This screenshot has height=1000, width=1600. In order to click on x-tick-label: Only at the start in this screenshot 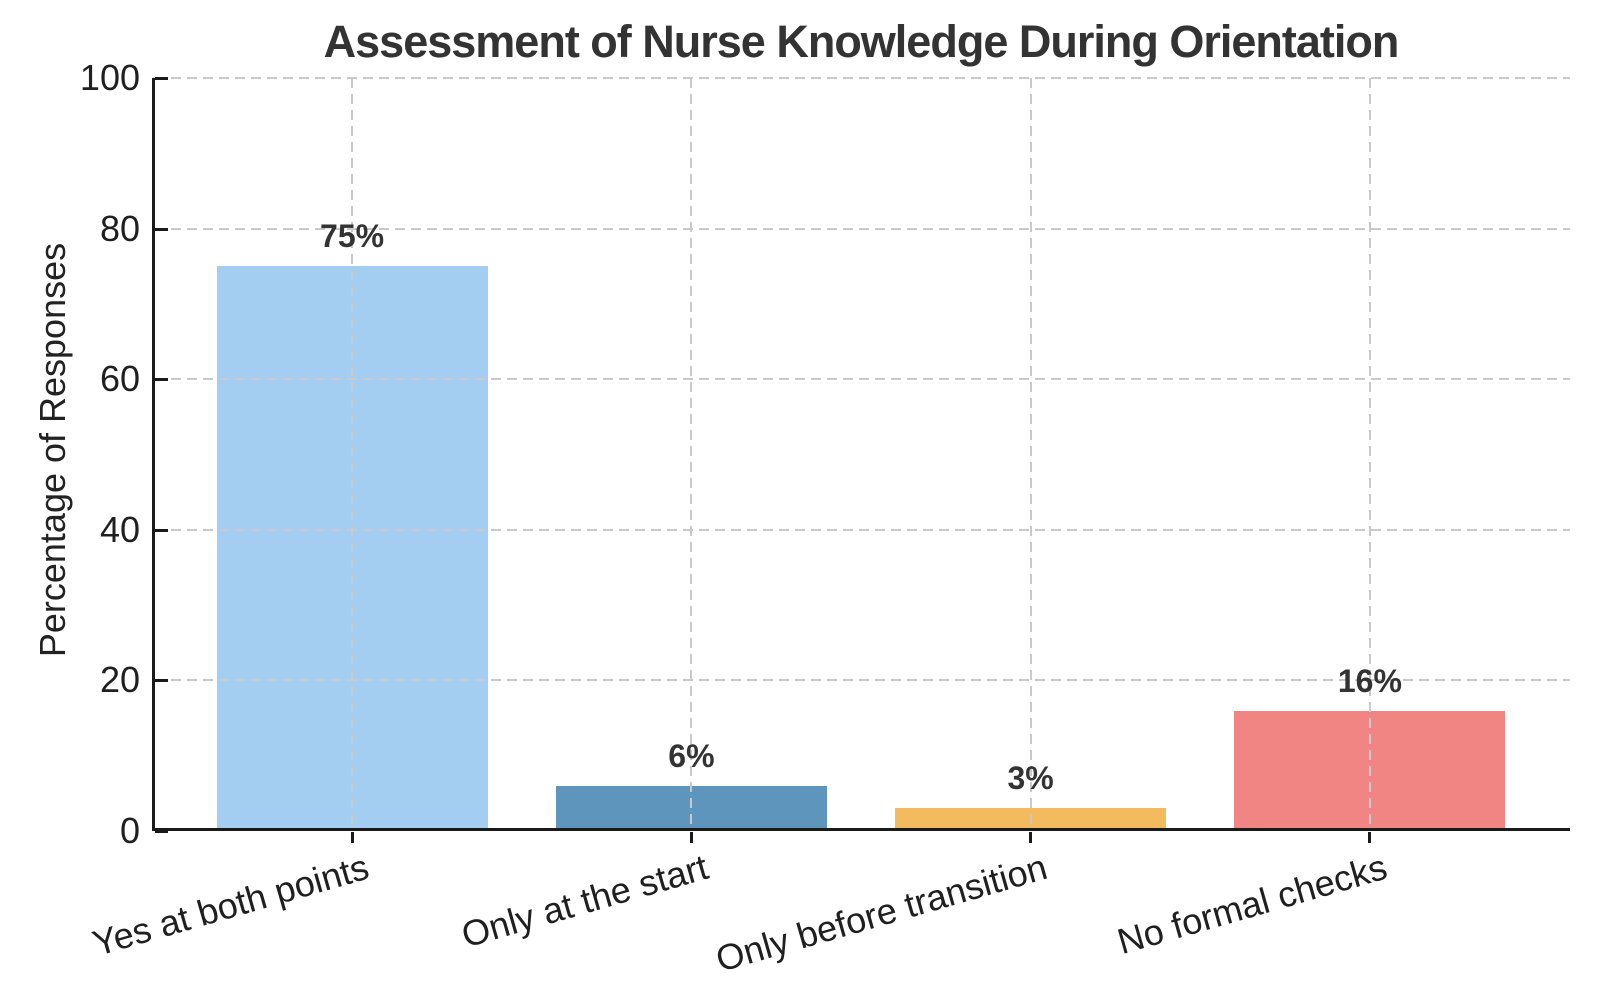, I will do `click(585, 901)`.